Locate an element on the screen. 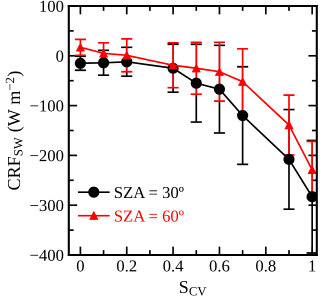  legend-label: SZA = 30º is located at coordinates (149, 192).